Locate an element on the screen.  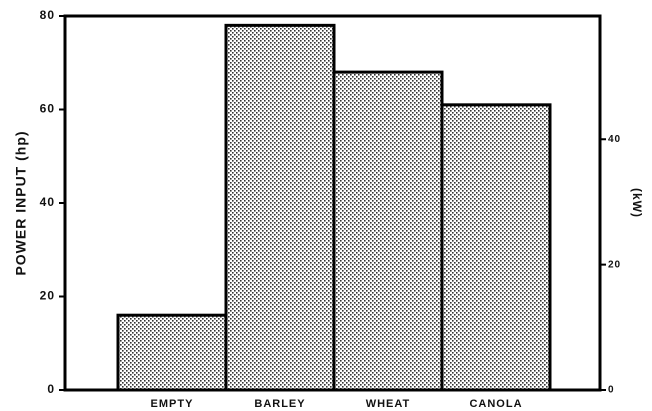
y2-tick-label: 20 is located at coordinates (614, 264).